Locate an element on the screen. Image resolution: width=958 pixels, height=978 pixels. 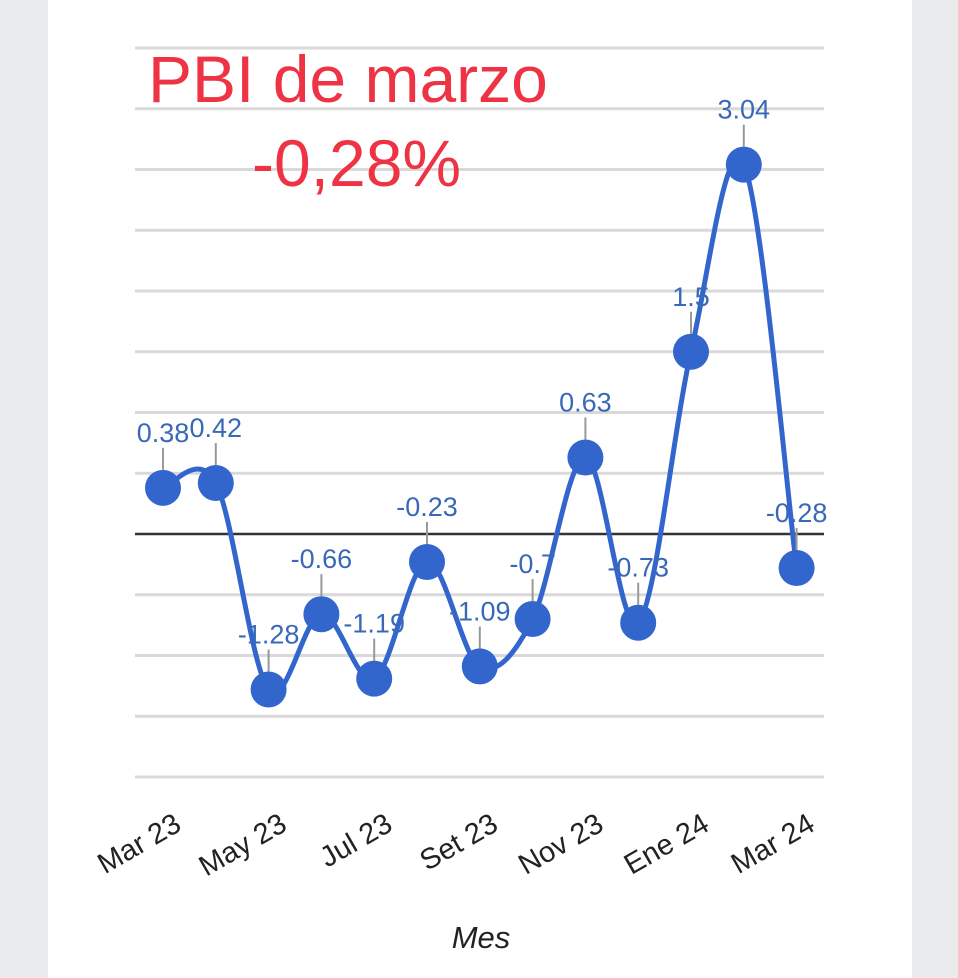
data-label: 0.63 is located at coordinates (585, 402).